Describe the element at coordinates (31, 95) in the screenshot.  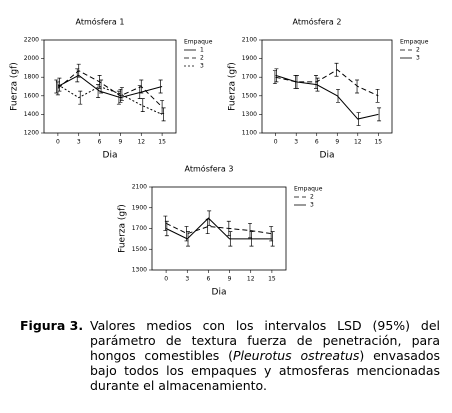
I see `y-tick-label: 1600` at that location.